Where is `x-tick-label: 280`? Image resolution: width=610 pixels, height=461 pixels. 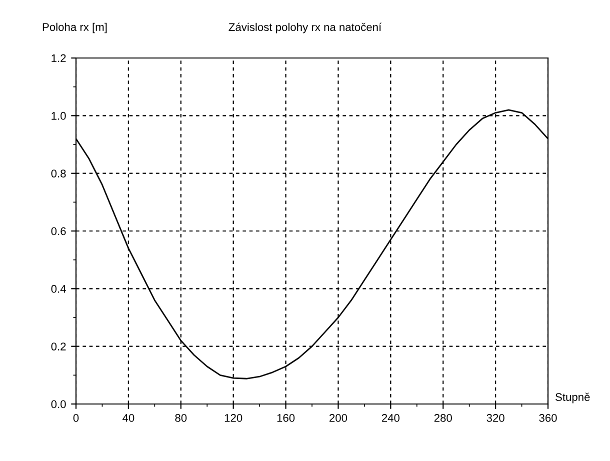
x-tick-label: 280 is located at coordinates (443, 418).